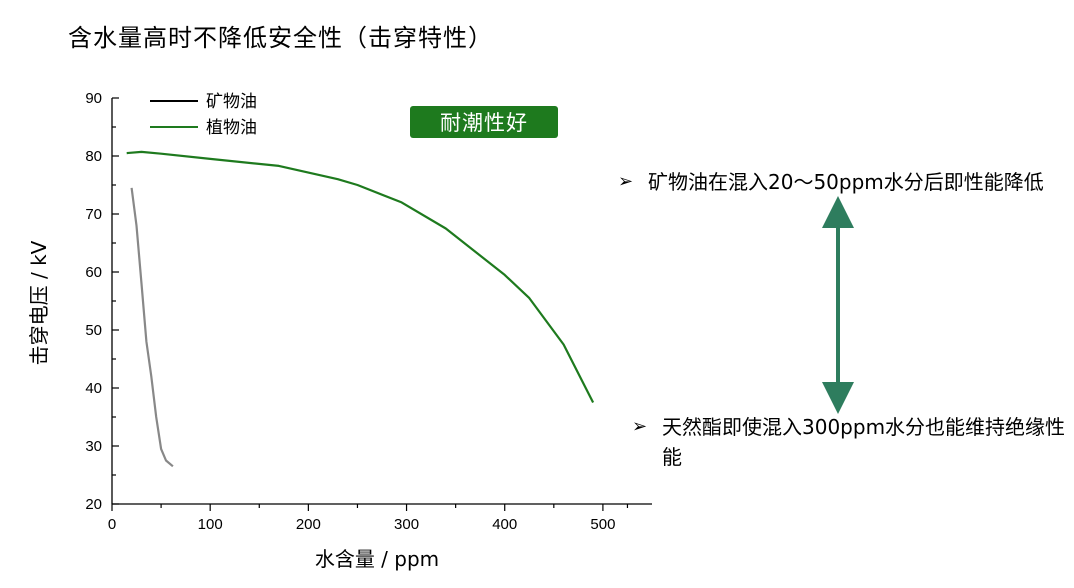  Describe the element at coordinates (484, 122) in the screenshot. I see `moisture-resistance-badge: 耐潮性好` at that location.